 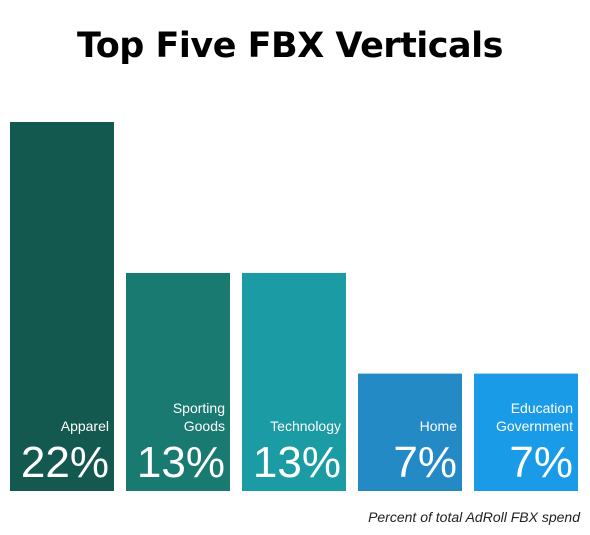 I want to click on category-label: Apparel, so click(x=85, y=426).